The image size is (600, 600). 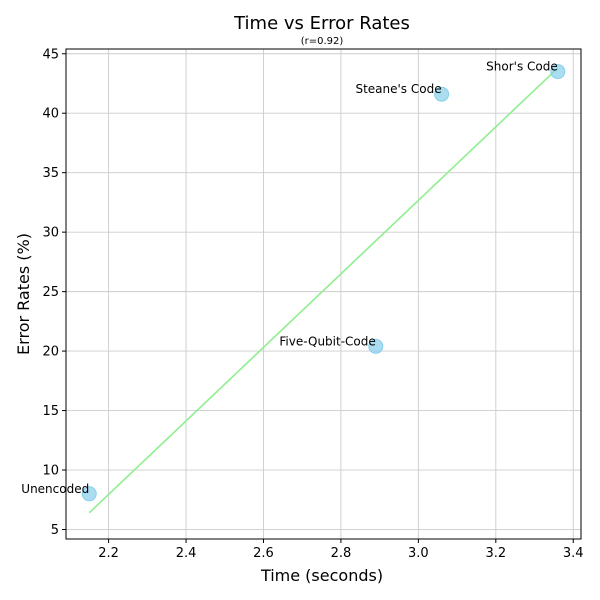 I want to click on y-axis-label: Error Rates (%), so click(x=23, y=294).